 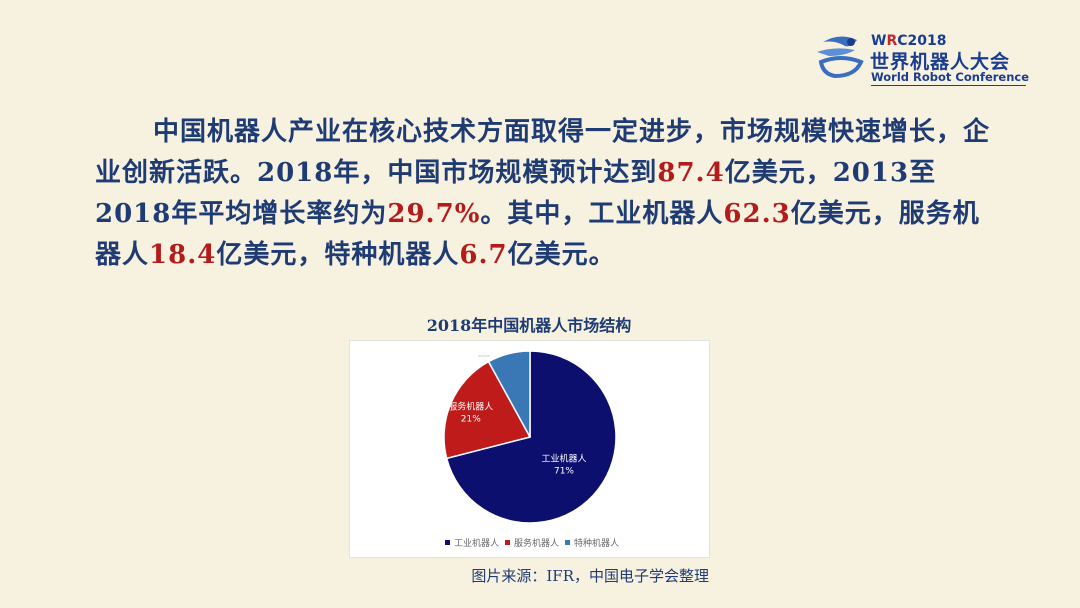 What do you see at coordinates (485, 342) in the screenshot?
I see `slice-percent-label: 8%` at bounding box center [485, 342].